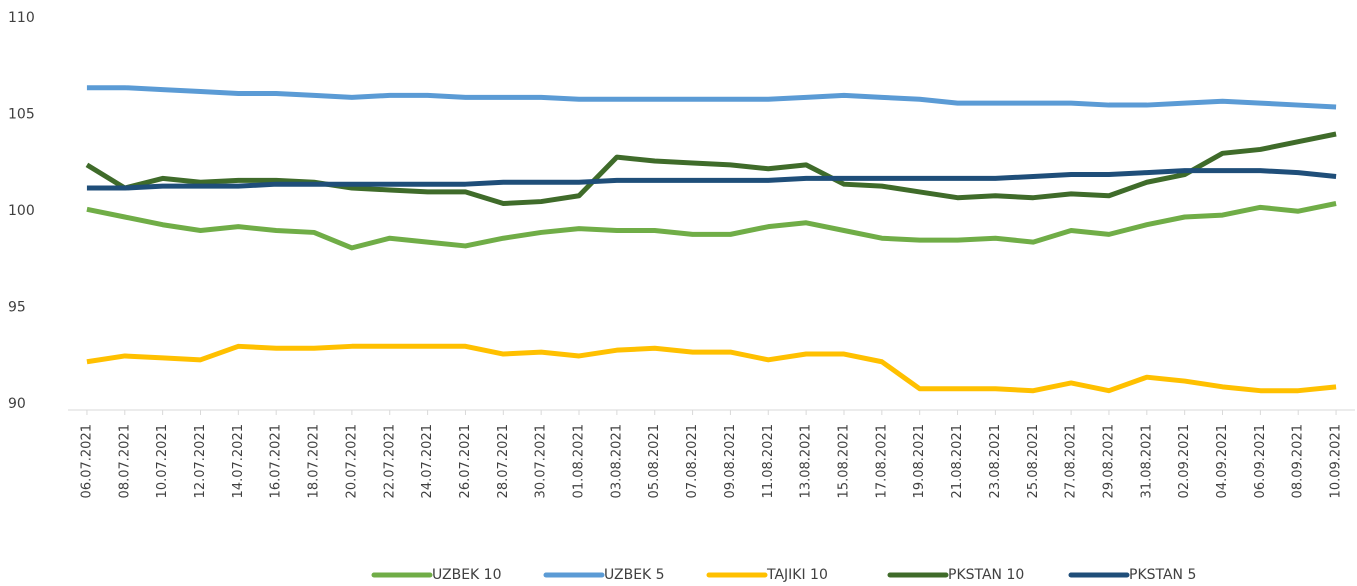  Describe the element at coordinates (503, 461) in the screenshot. I see `x-tick-label: 28.07.2021` at that location.